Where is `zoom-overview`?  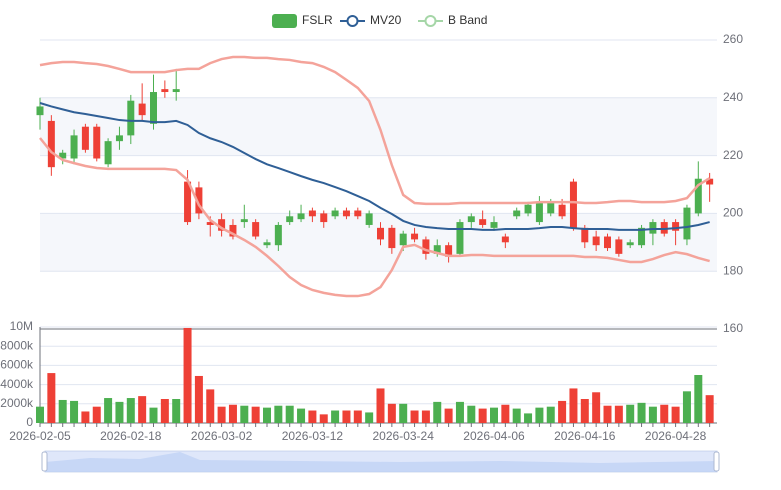
zoom-overview is located at coordinates (381, 462).